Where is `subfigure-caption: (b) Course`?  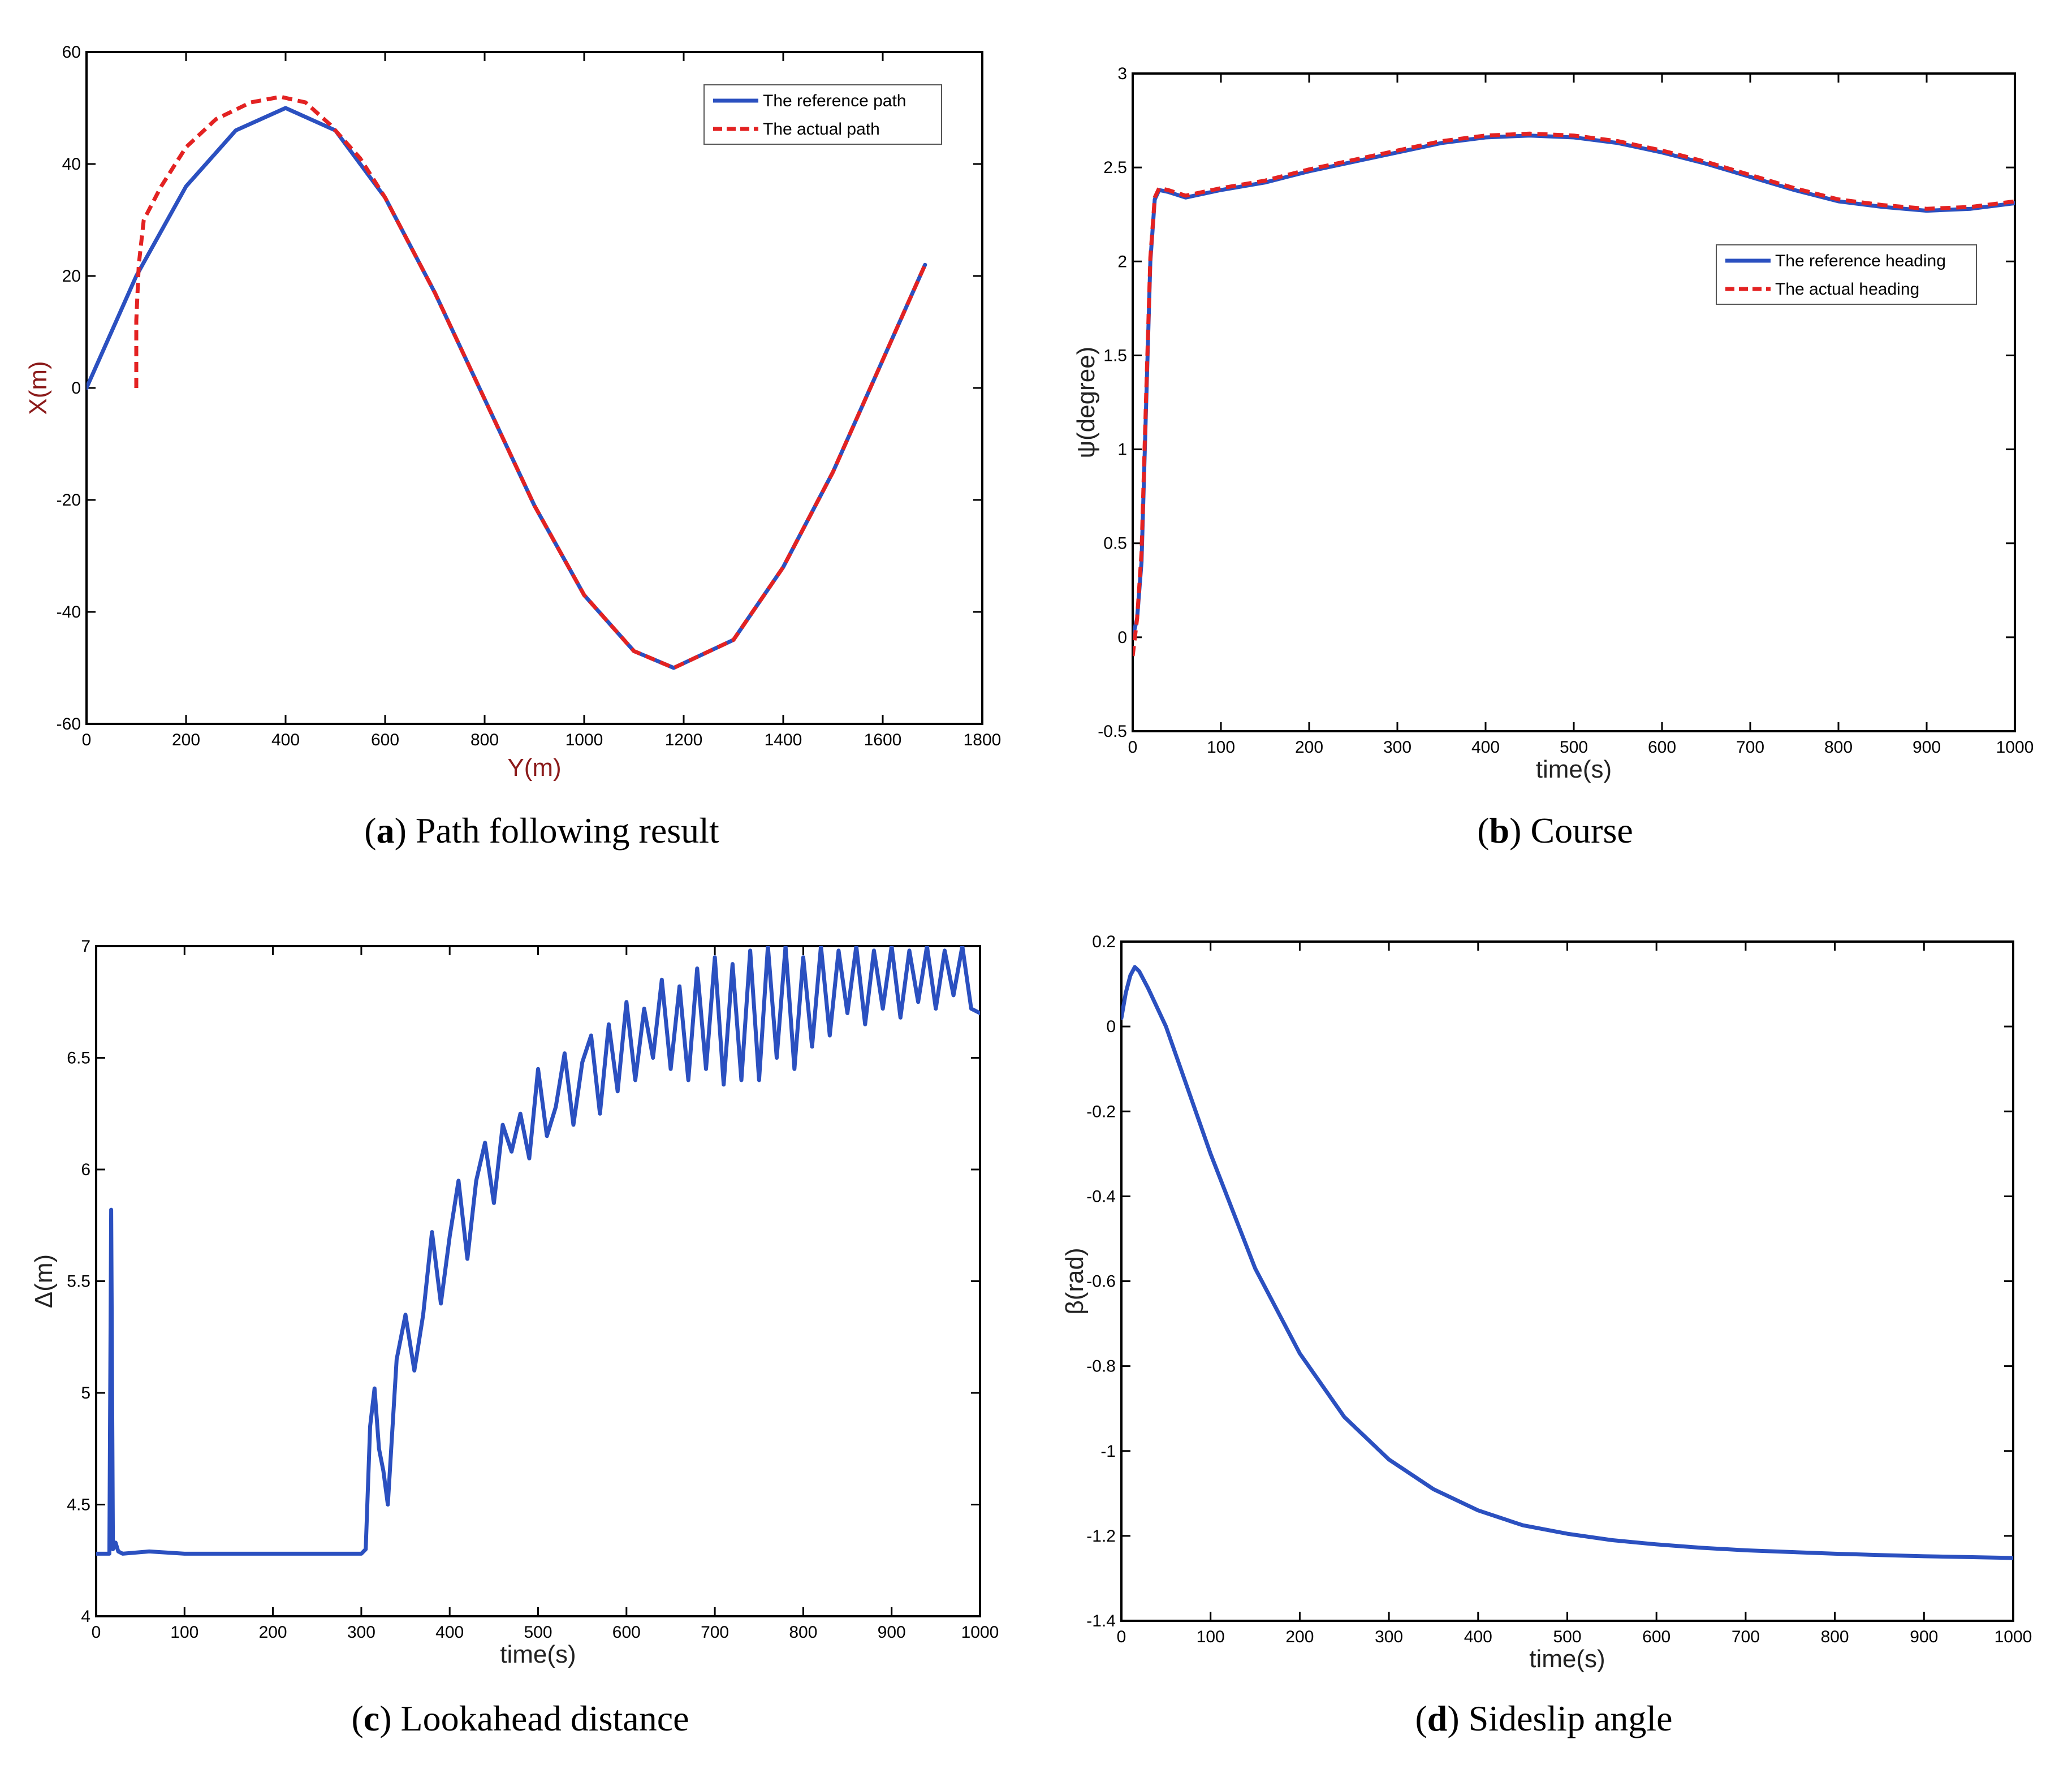 subfigure-caption: (b) Course is located at coordinates (1555, 831).